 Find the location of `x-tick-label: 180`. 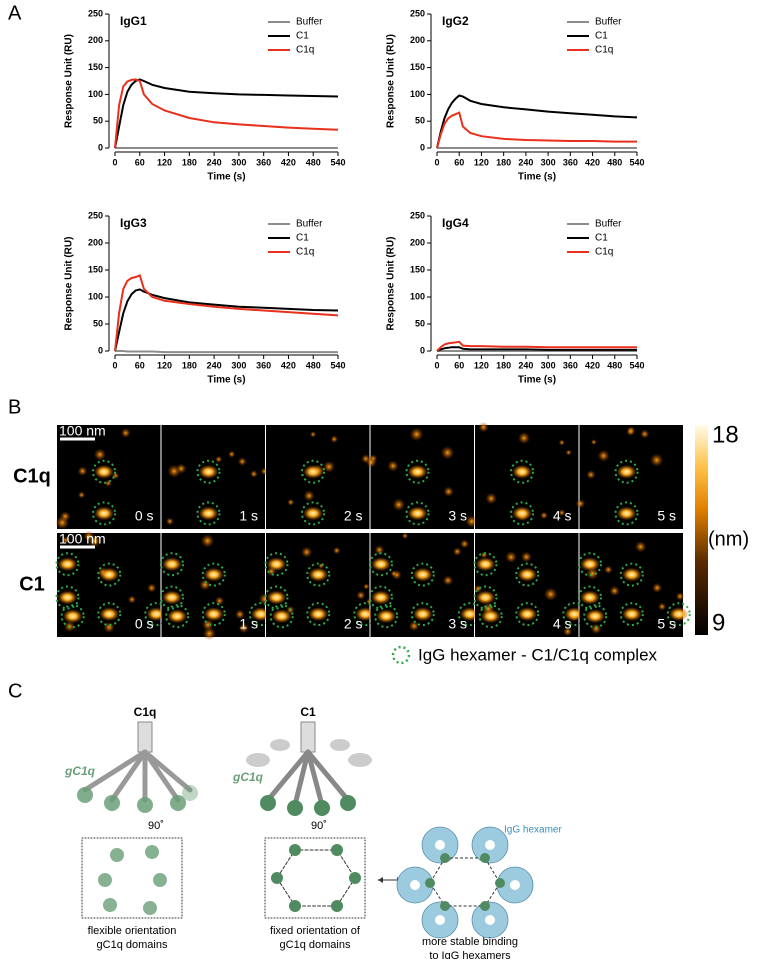

x-tick-label: 180 is located at coordinates (189, 162).